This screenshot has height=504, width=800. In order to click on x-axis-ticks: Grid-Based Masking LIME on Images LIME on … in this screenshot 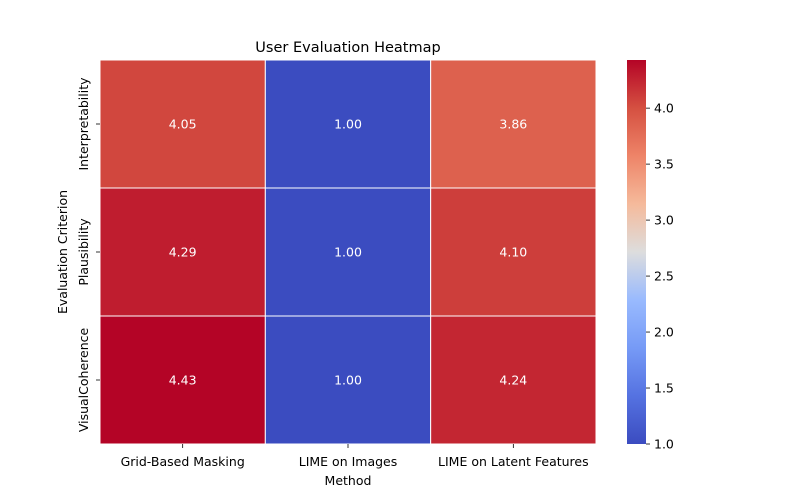, I will do `click(355, 456)`.